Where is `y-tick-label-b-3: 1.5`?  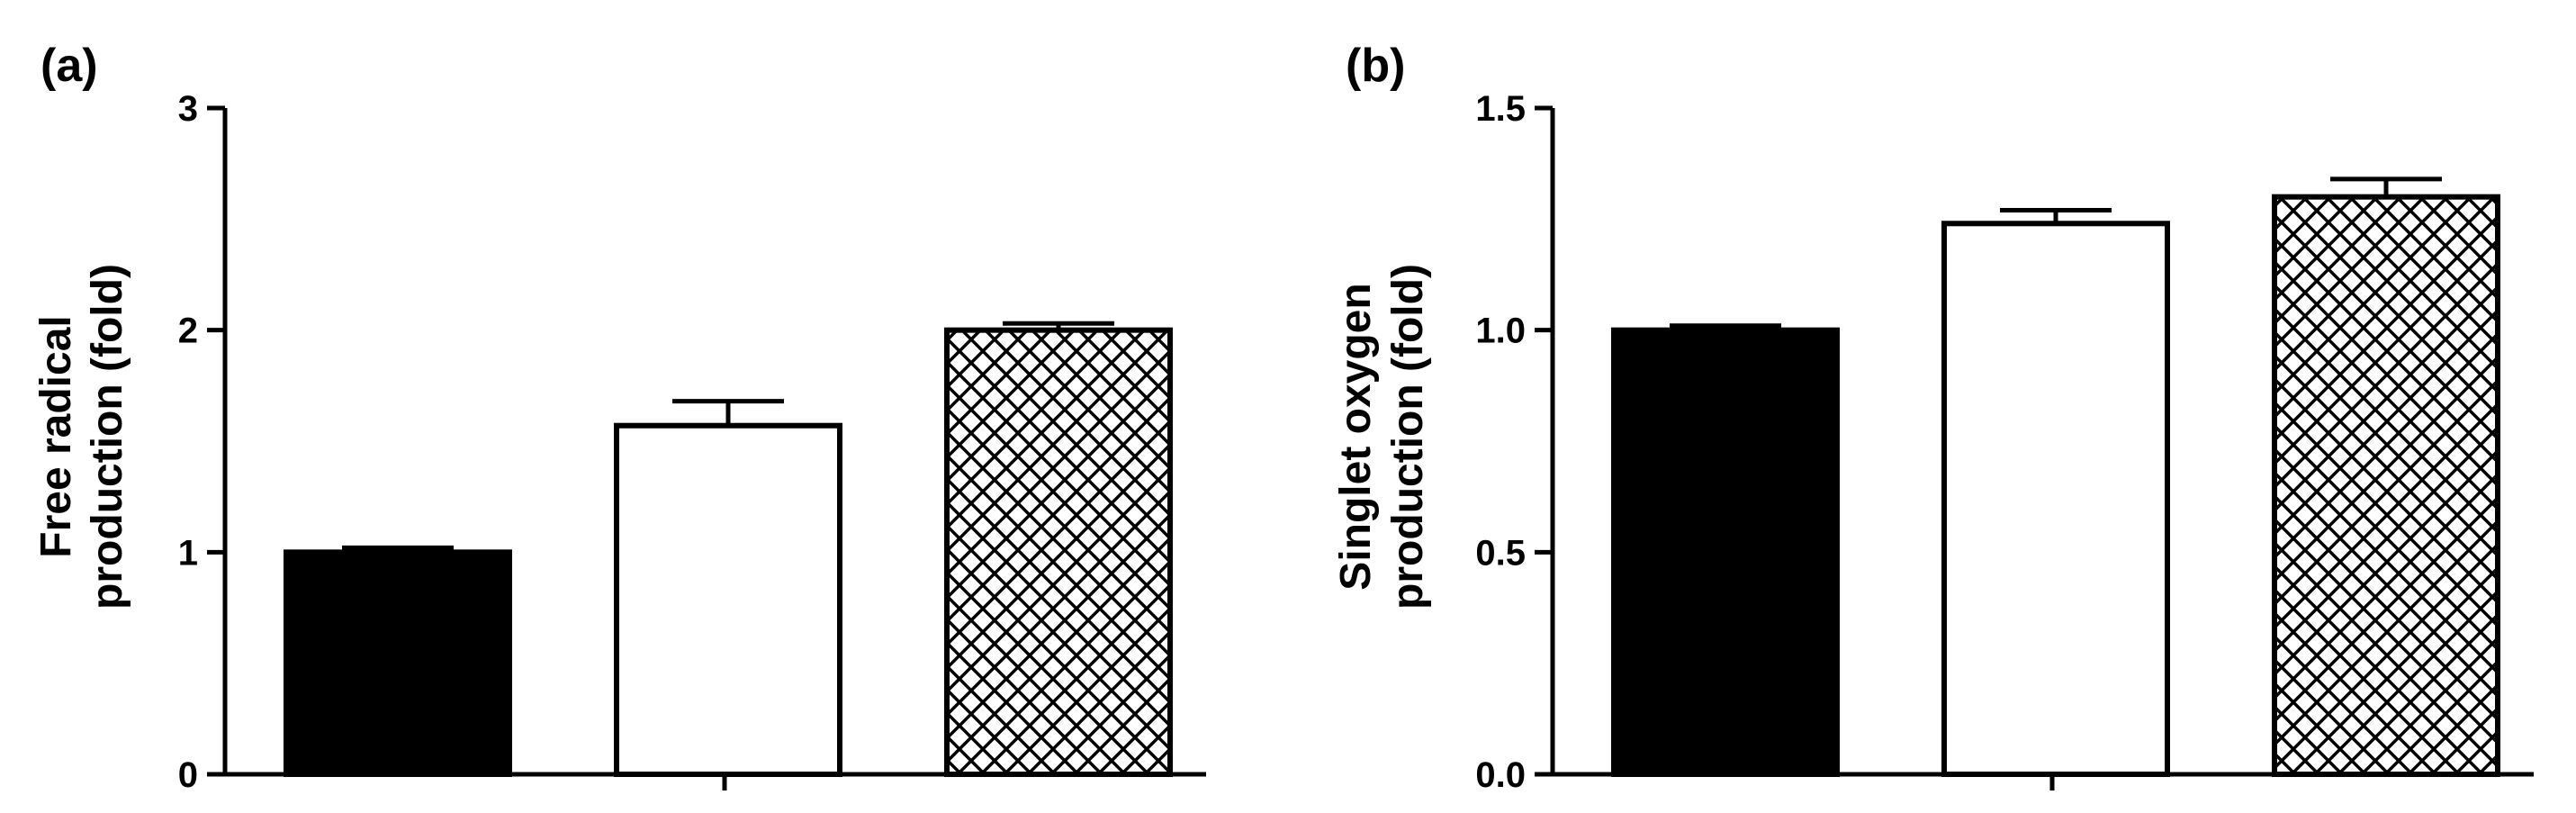
y-tick-label-b-3: 1.5 is located at coordinates (1500, 109).